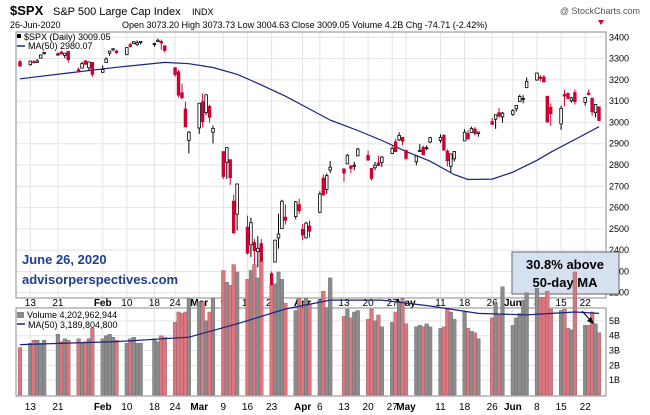 This screenshot has height=415, width=650. Describe the element at coordinates (224, 407) in the screenshot. I see `x-tick-label: 9` at that location.